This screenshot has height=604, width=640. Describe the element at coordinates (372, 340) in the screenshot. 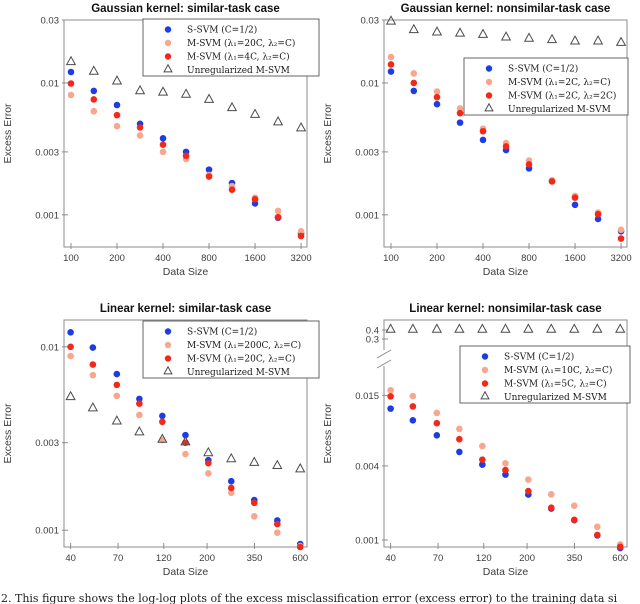

I see `y-tick-label: 0.3` at that location.